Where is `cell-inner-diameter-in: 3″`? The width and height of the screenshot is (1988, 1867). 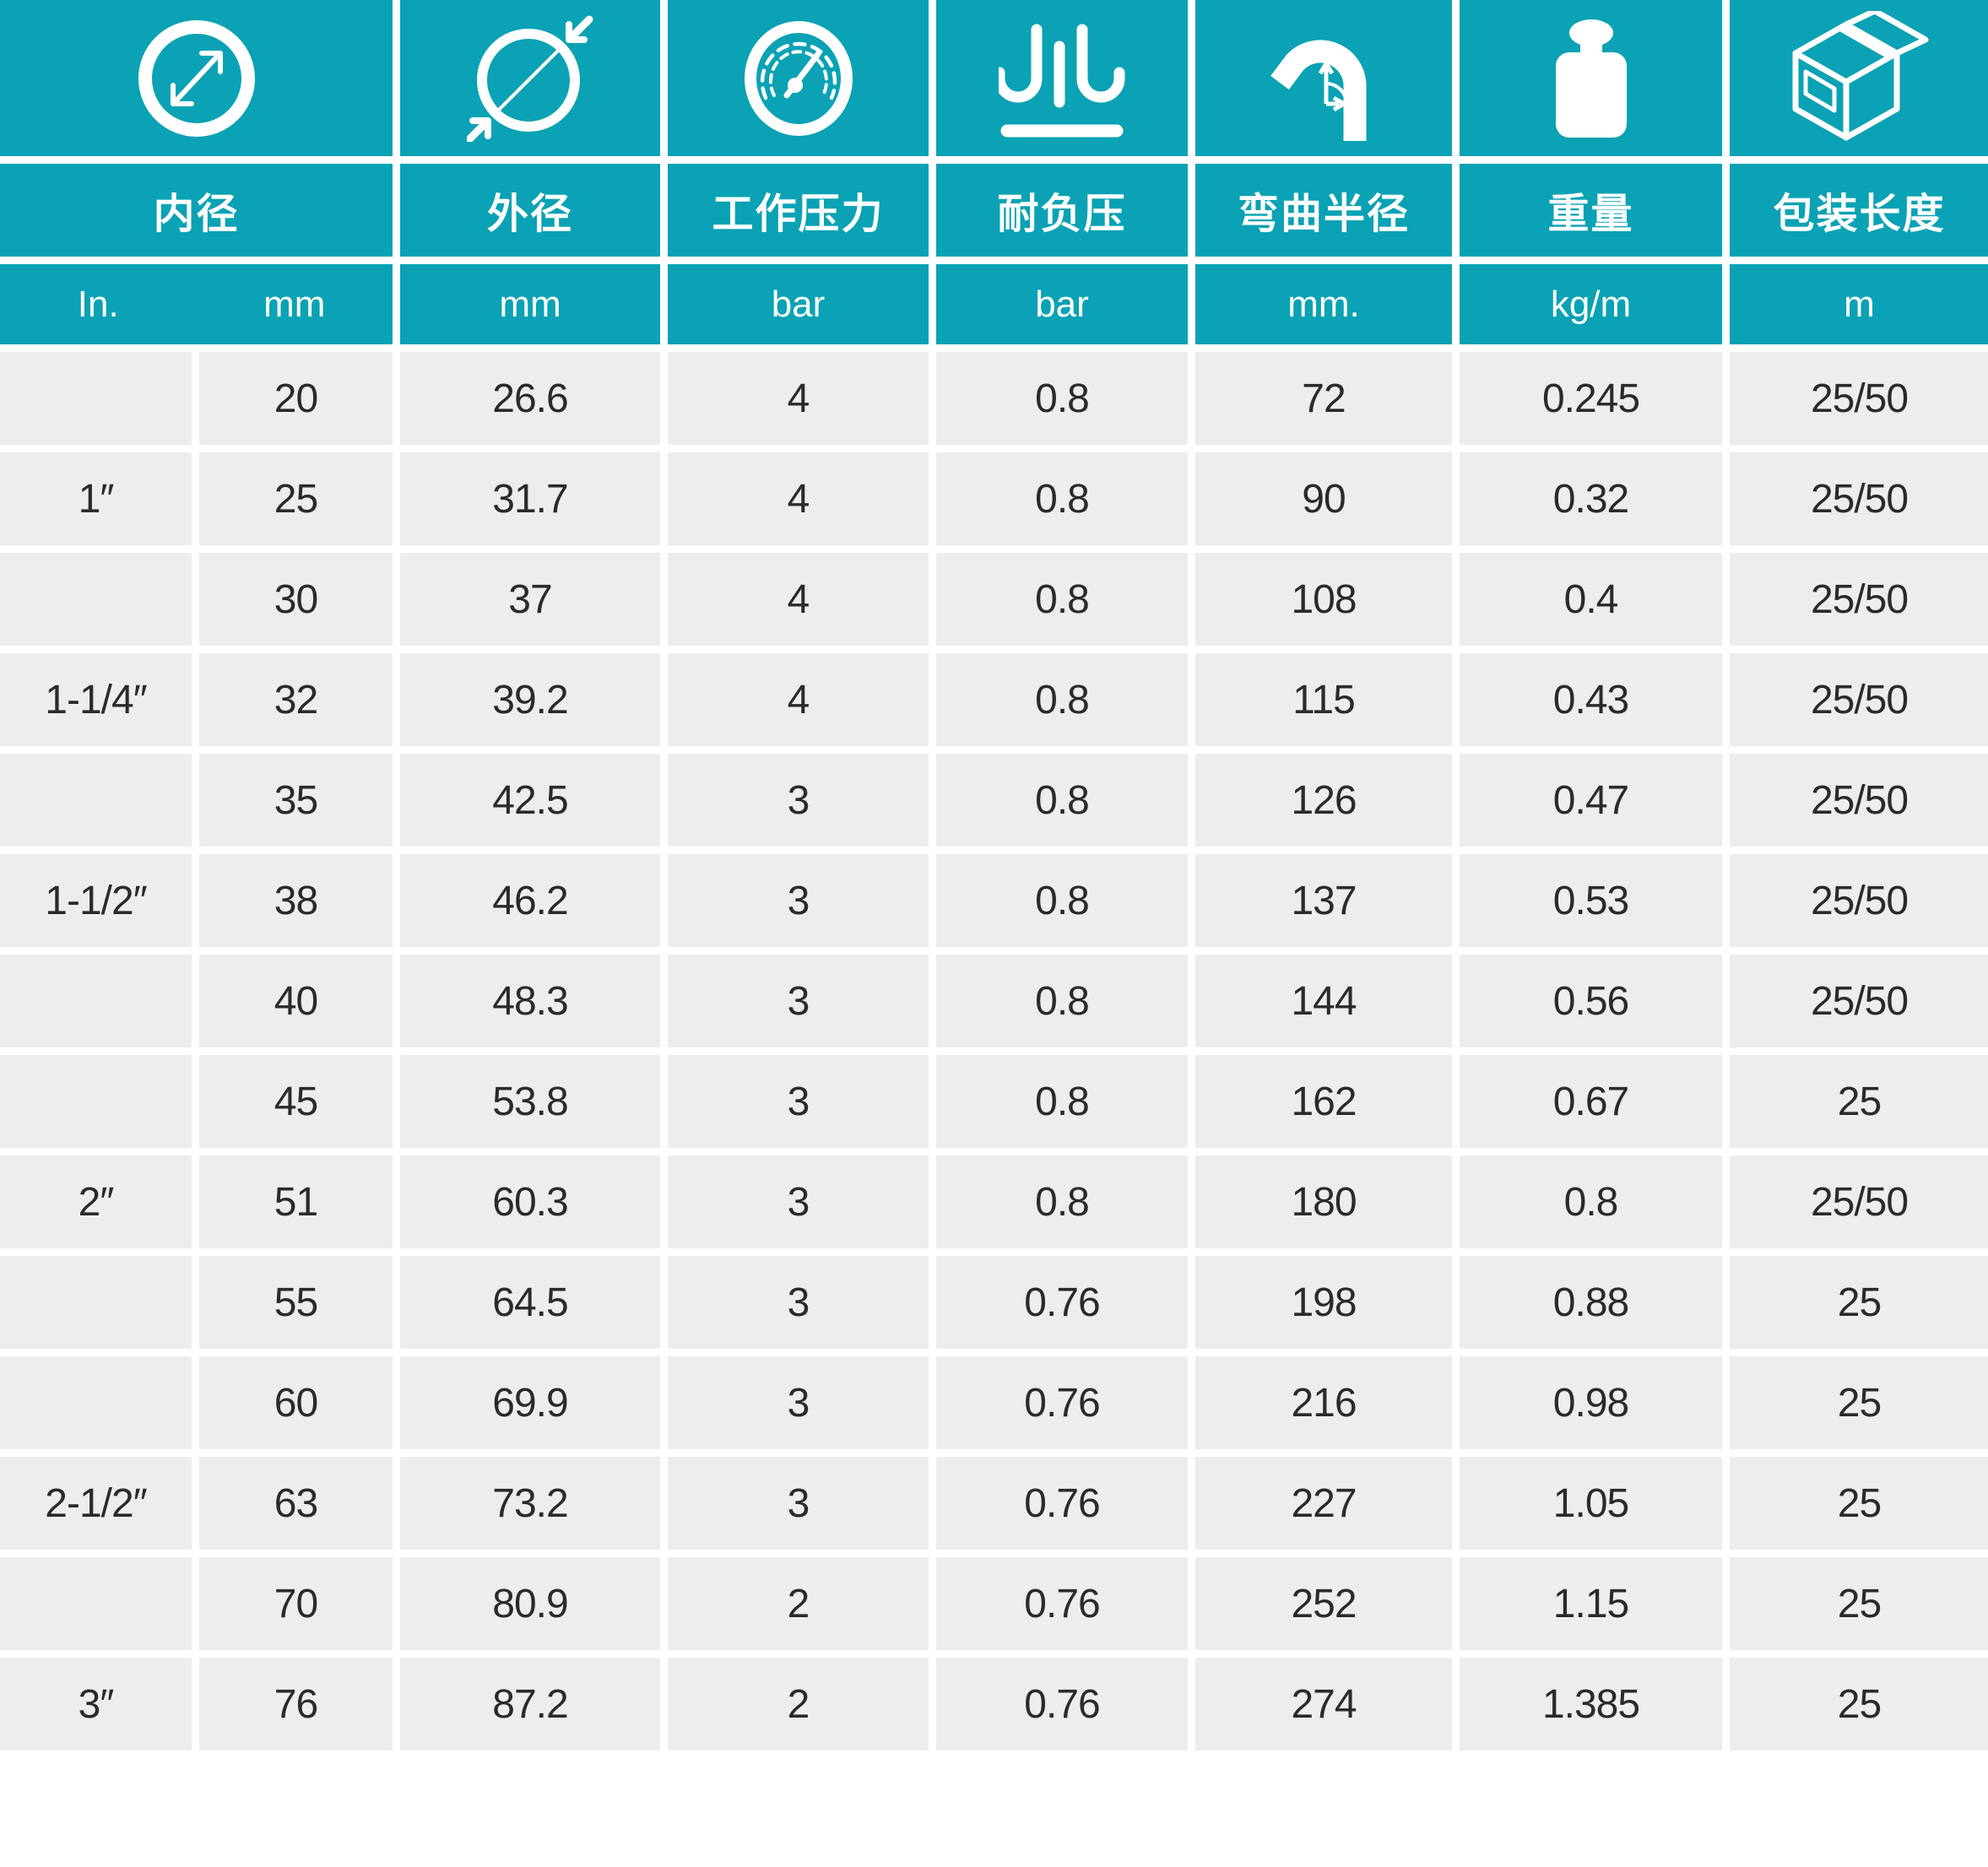
cell-inner-diameter-in: 3″ is located at coordinates (96, 1705).